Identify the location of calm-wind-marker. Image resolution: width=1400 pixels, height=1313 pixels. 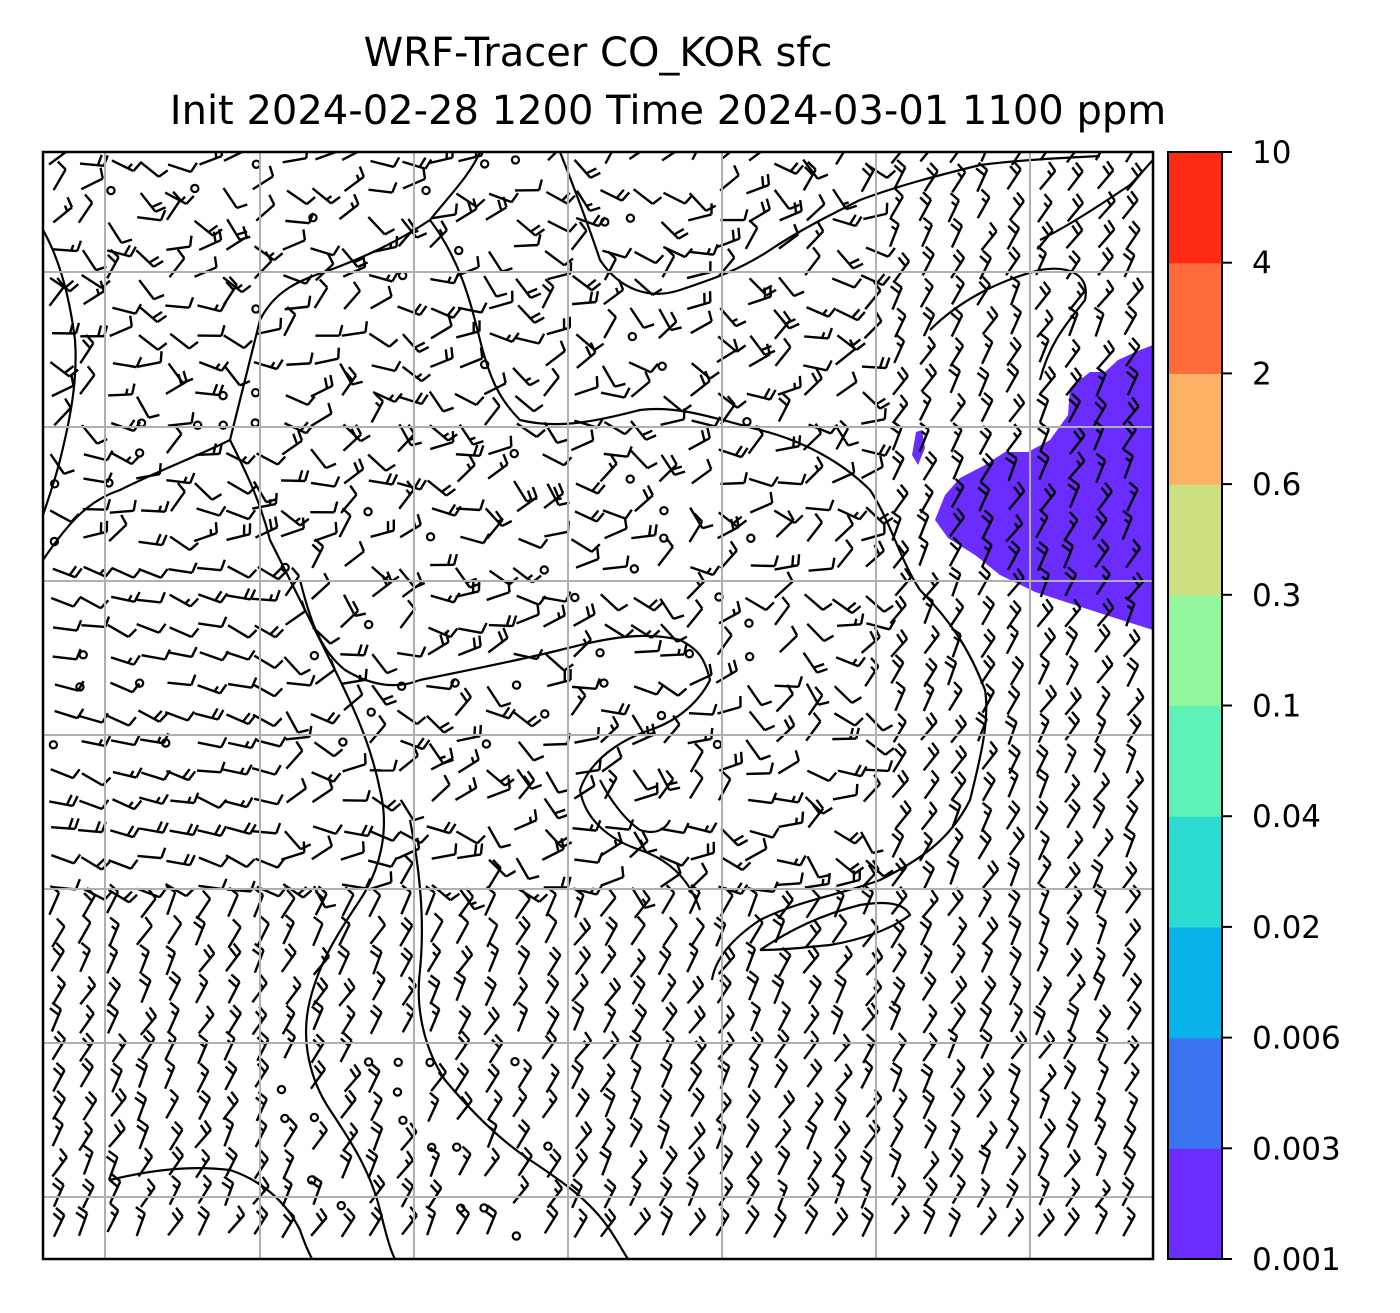
(285, 1118).